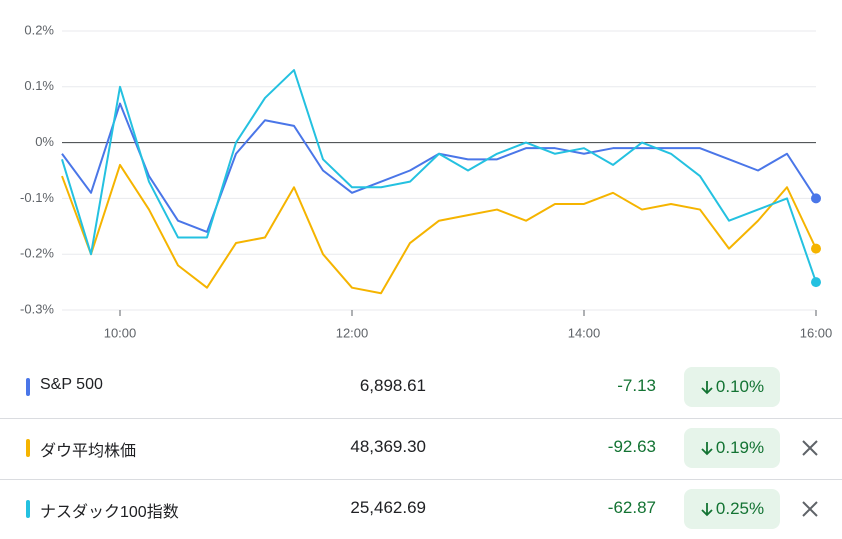 This screenshot has width=842, height=539. I want to click on y-tick-label: 0.1%, so click(39, 85).